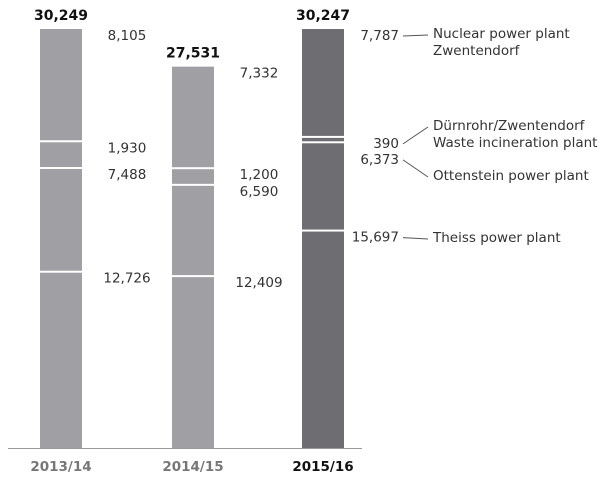 This screenshot has height=482, width=608. I want to click on value-label: 15,697, so click(375, 238).